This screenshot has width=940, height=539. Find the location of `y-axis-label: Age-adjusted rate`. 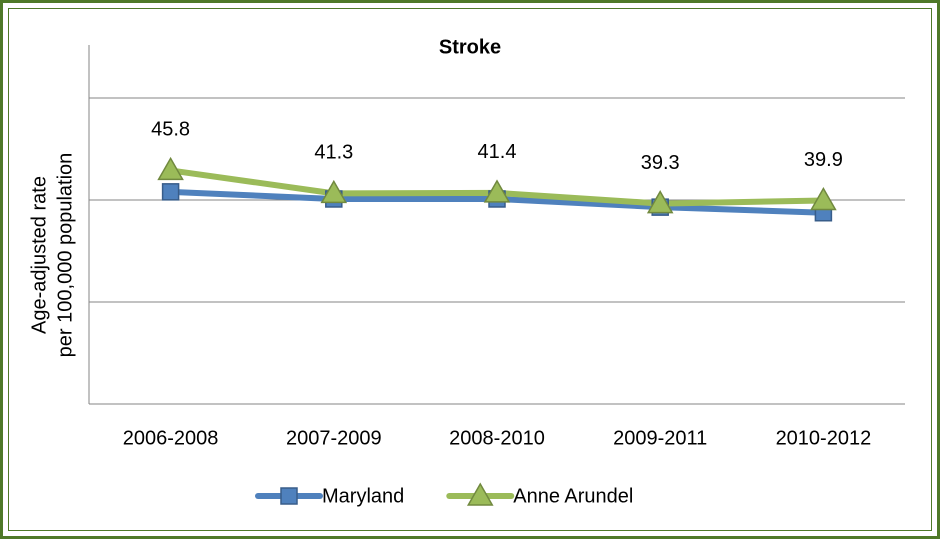

y-axis-label: Age-adjusted rate is located at coordinates (39, 255).